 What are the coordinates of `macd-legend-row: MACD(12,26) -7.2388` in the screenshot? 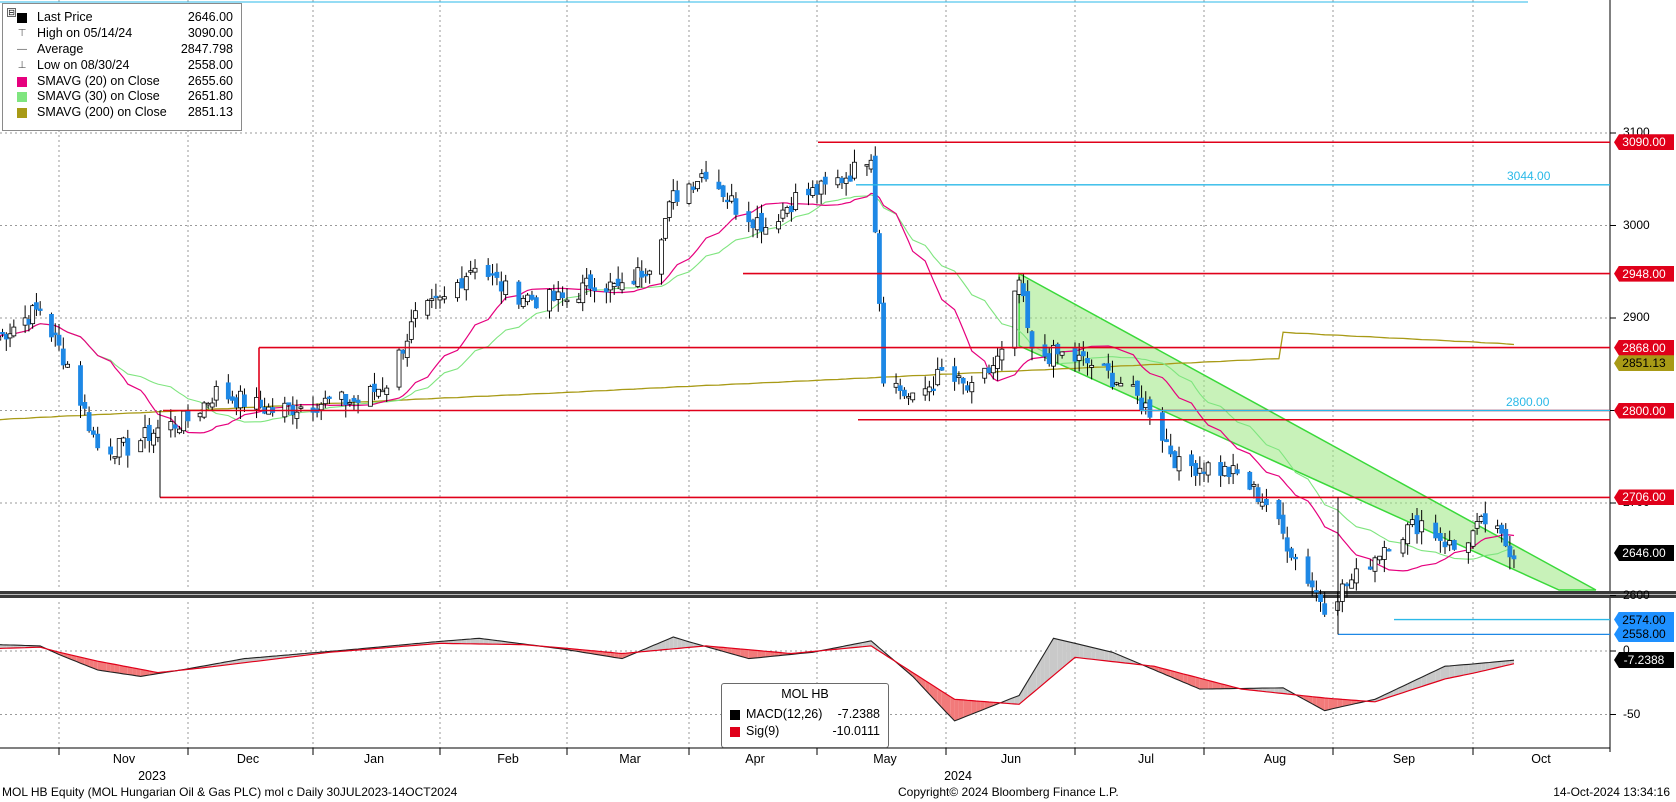 It's located at (805, 715).